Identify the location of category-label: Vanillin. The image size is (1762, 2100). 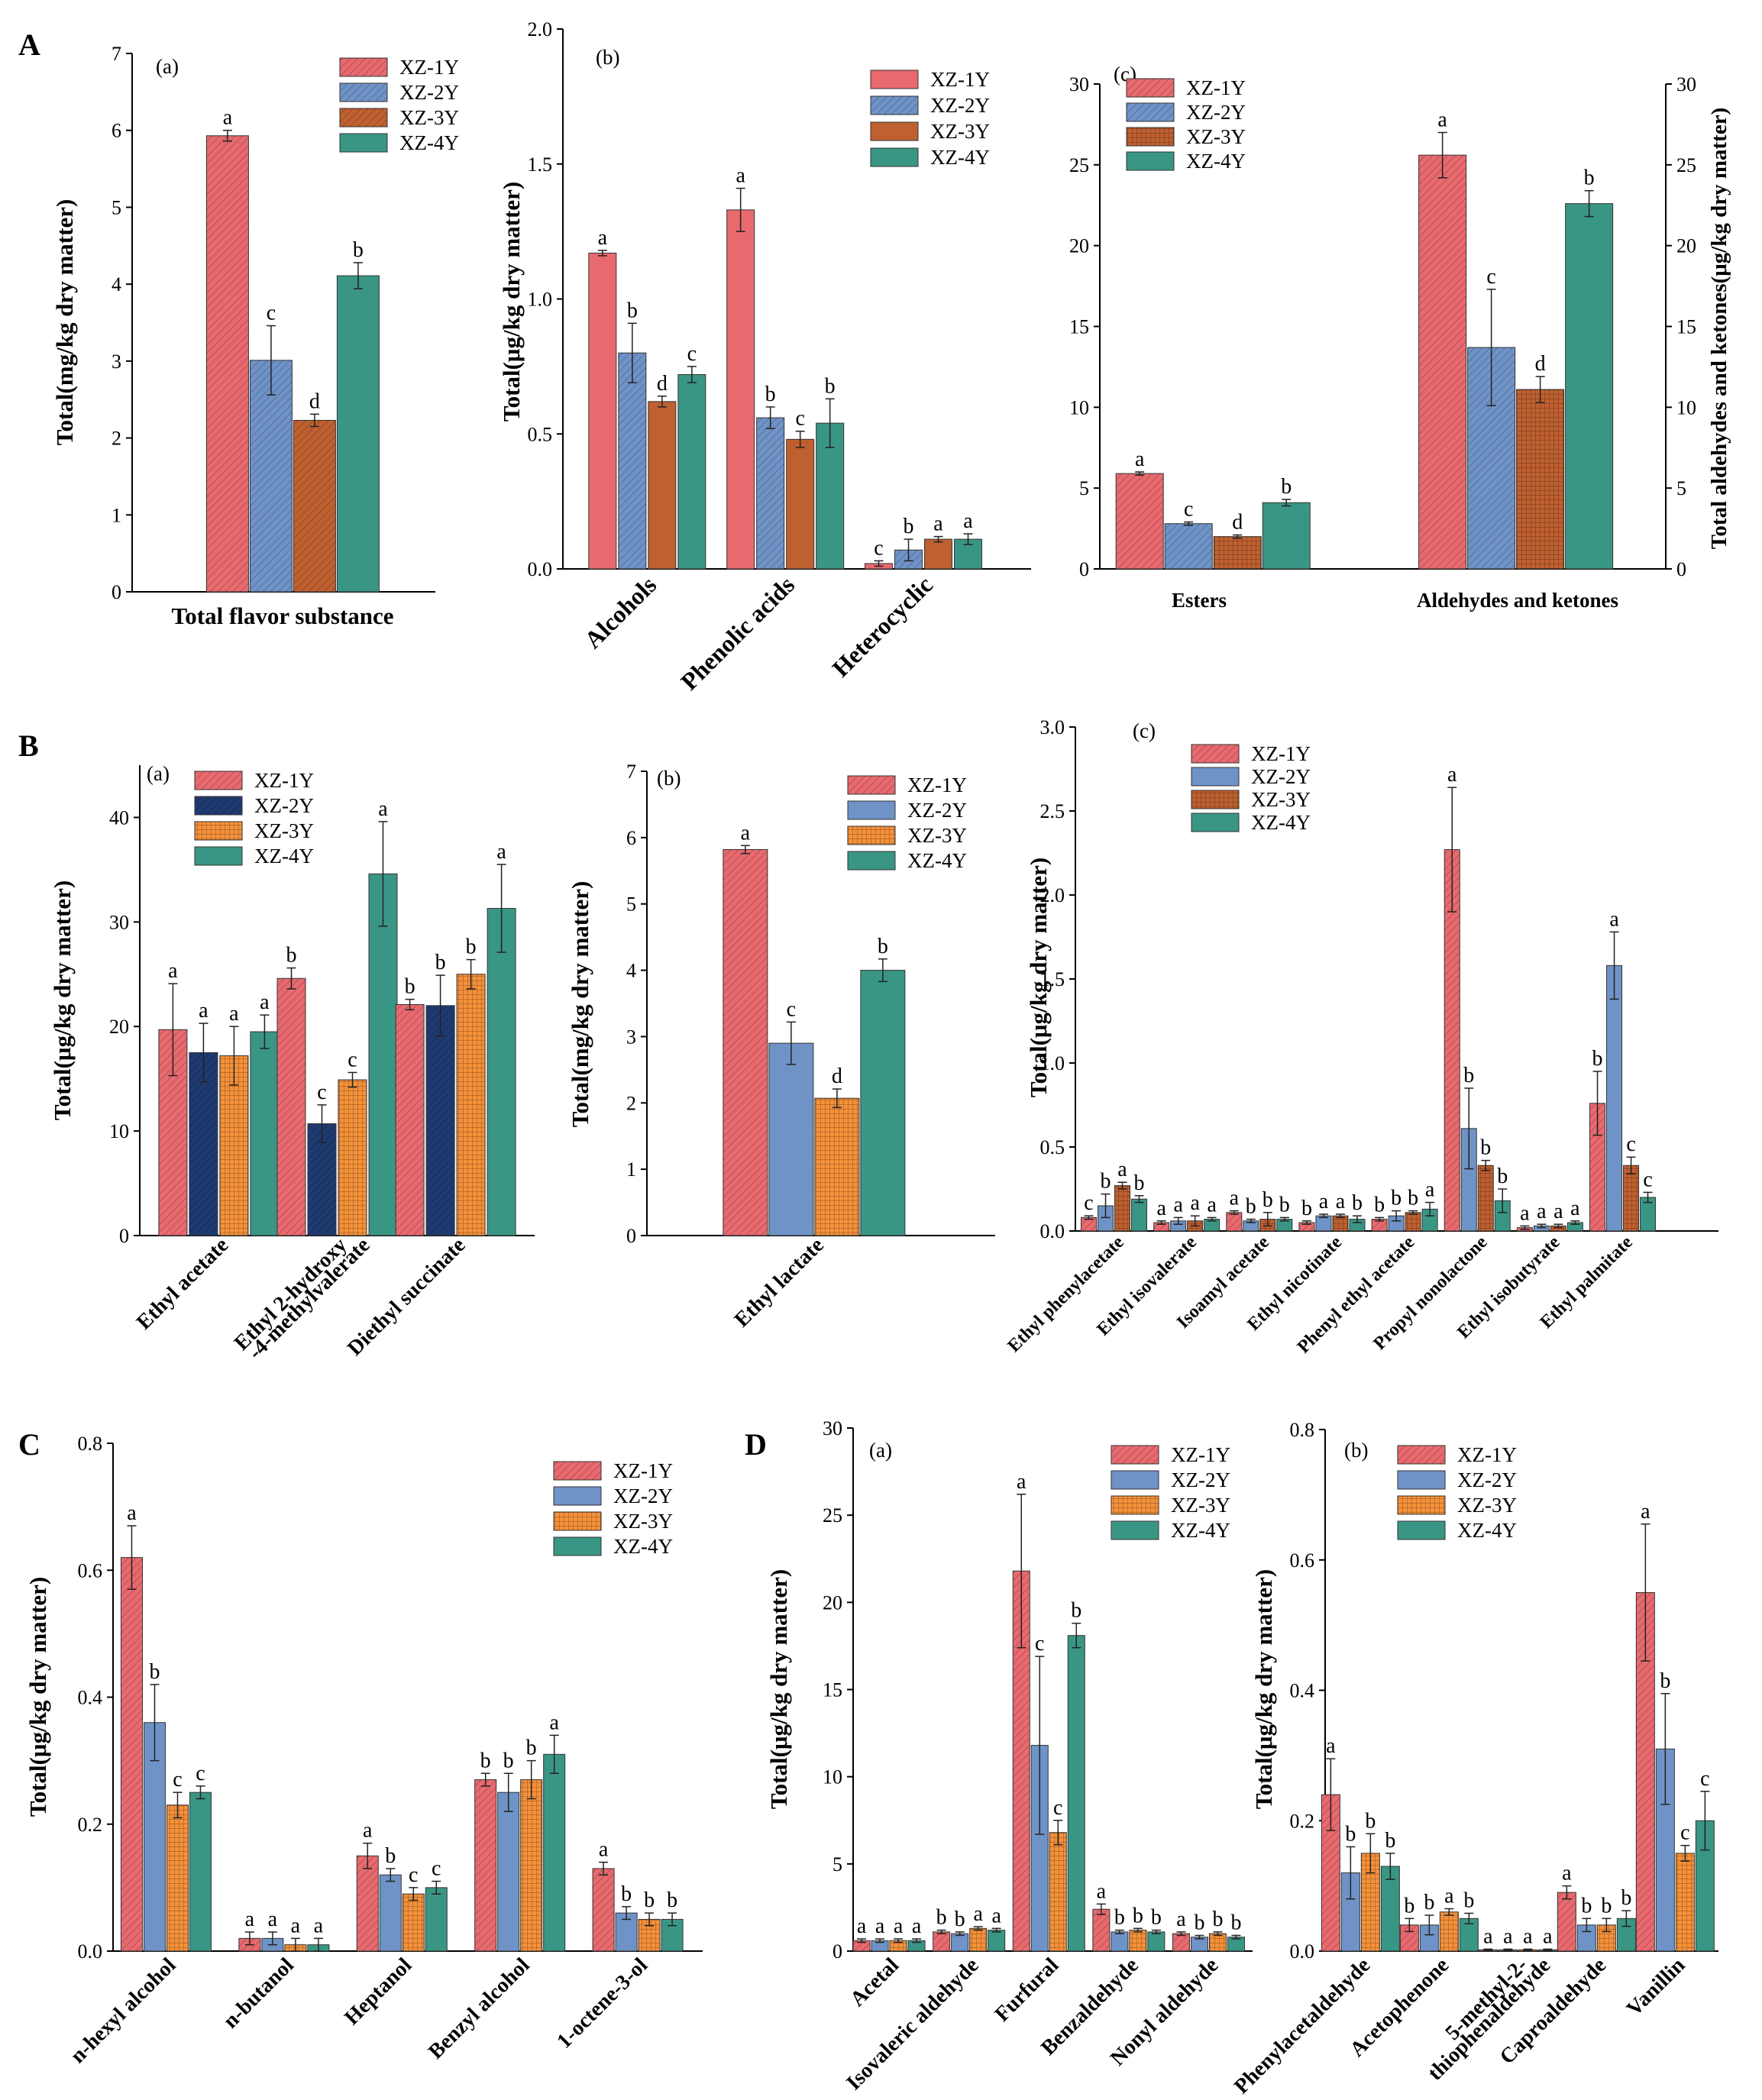
(1656, 1987).